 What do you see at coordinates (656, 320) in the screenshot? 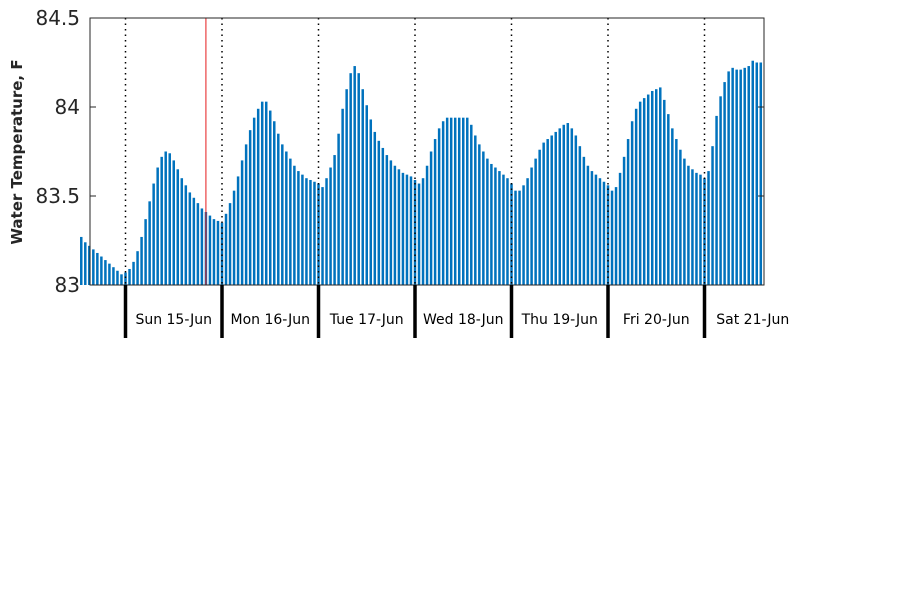
I see `day-label: Fri 20-Jun` at bounding box center [656, 320].